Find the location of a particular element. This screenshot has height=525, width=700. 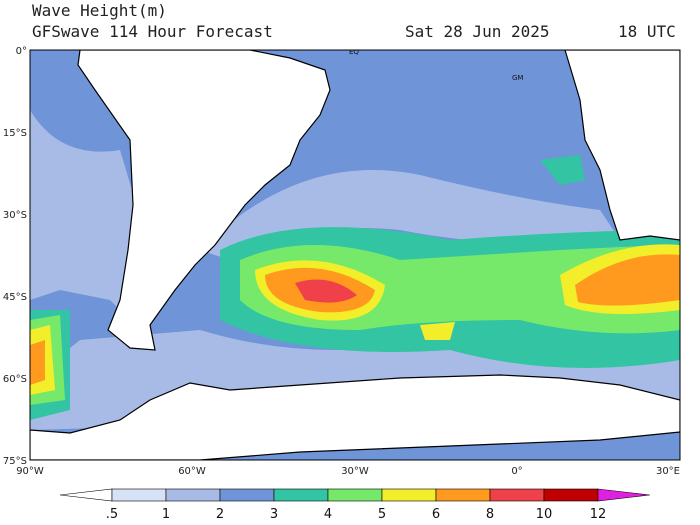

colorbar-under is located at coordinates (86, 495).